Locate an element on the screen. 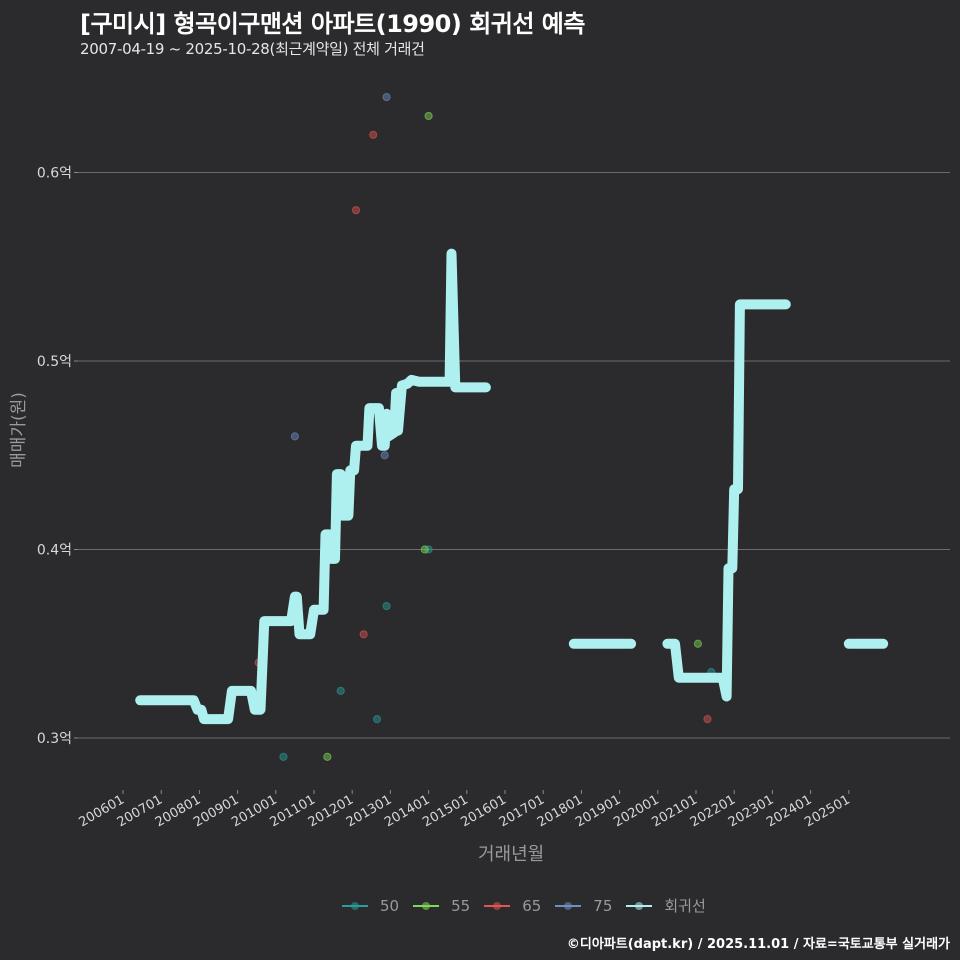  legend-label: 65 is located at coordinates (532, 905).